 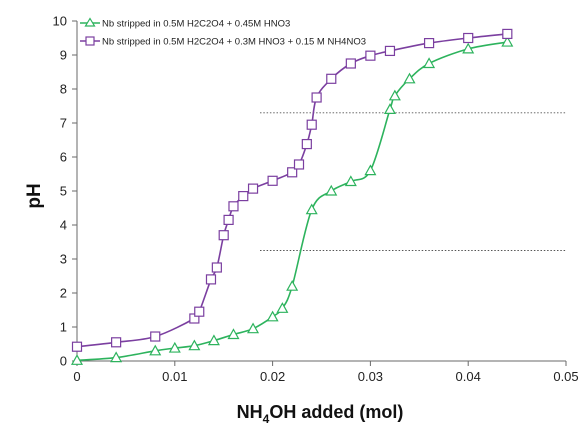 I want to click on x-axis-title: NH4OH added (mol), so click(x=320, y=414).